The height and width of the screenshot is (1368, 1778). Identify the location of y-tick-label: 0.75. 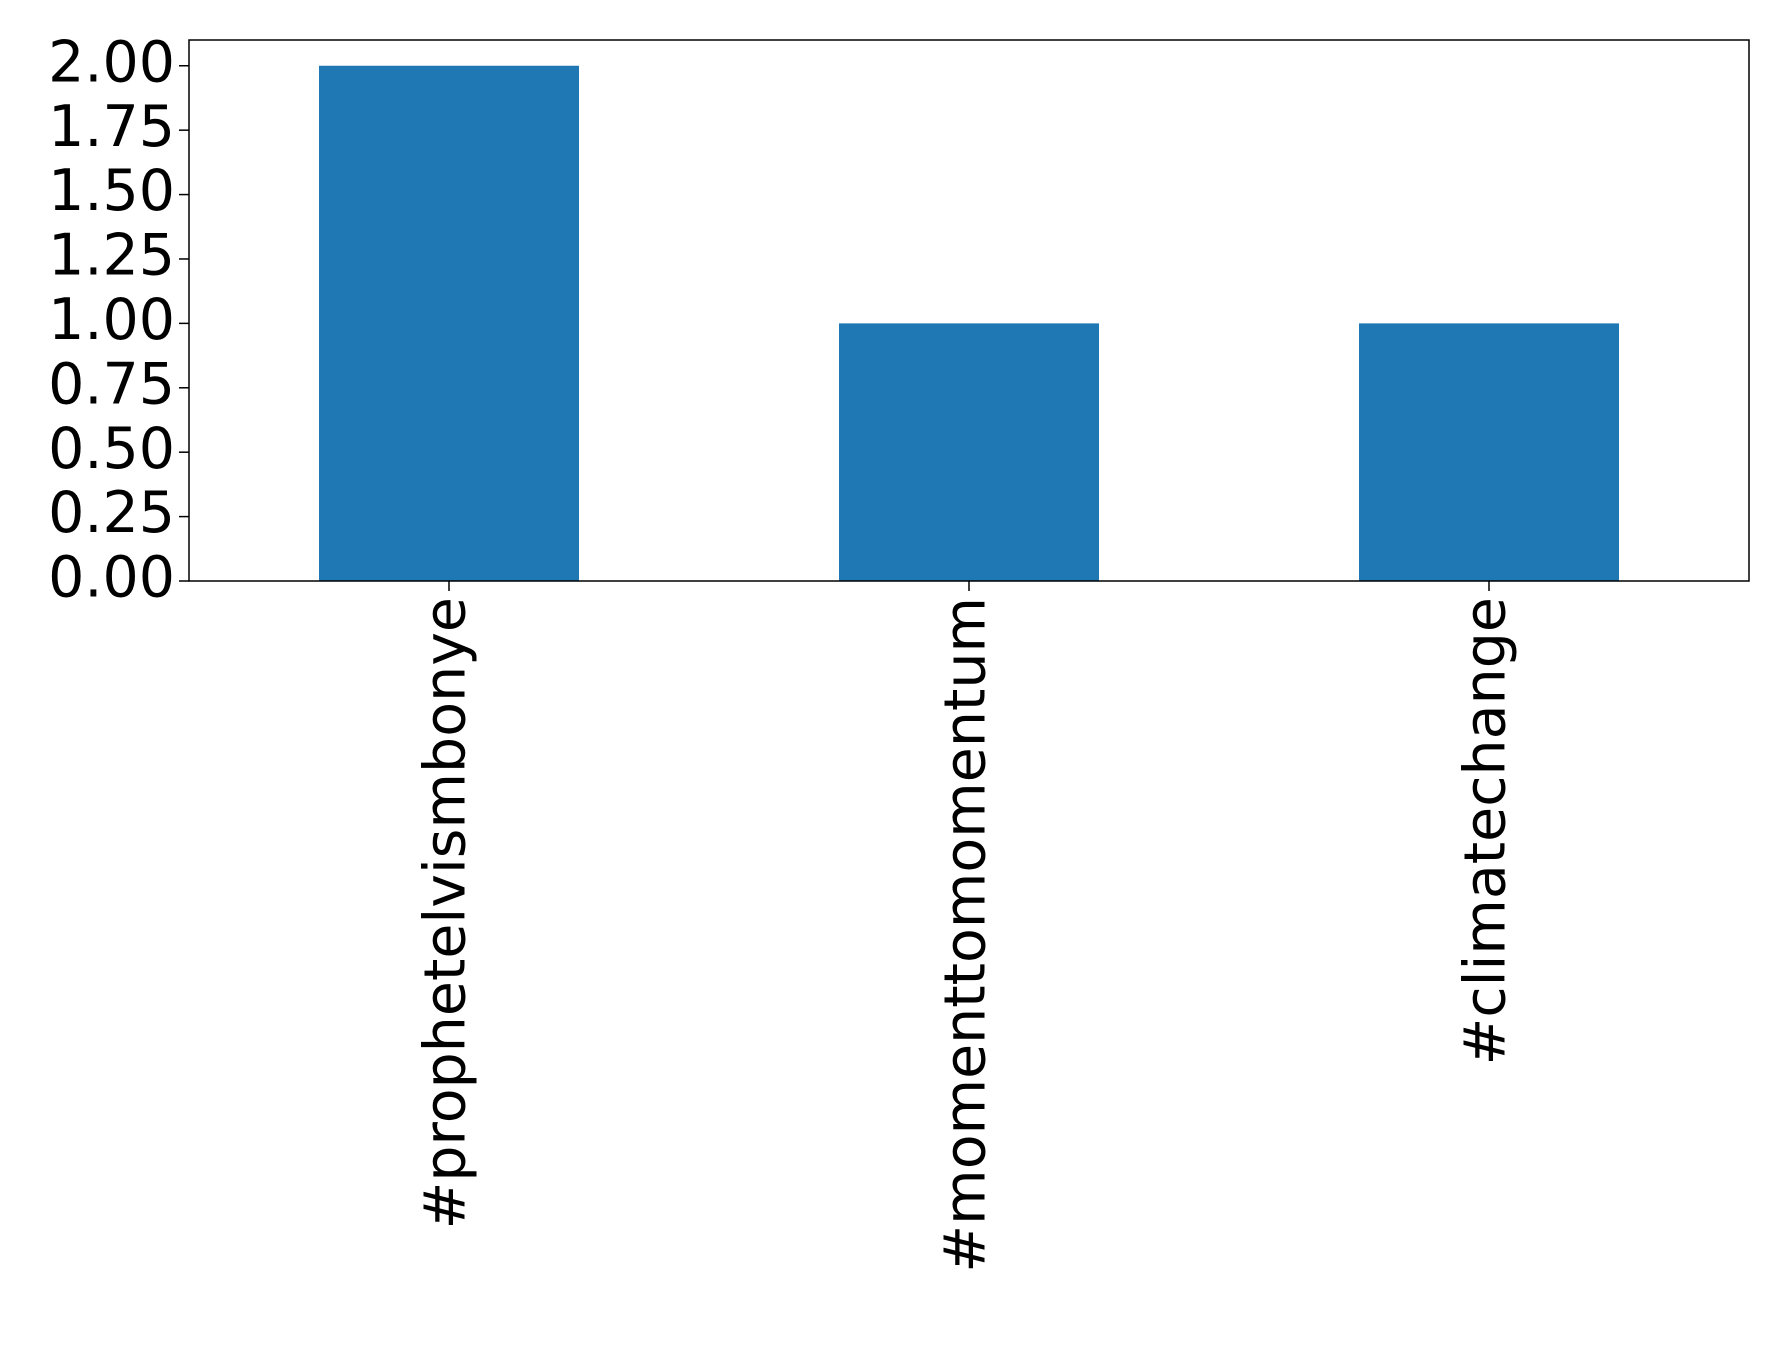
(111, 384).